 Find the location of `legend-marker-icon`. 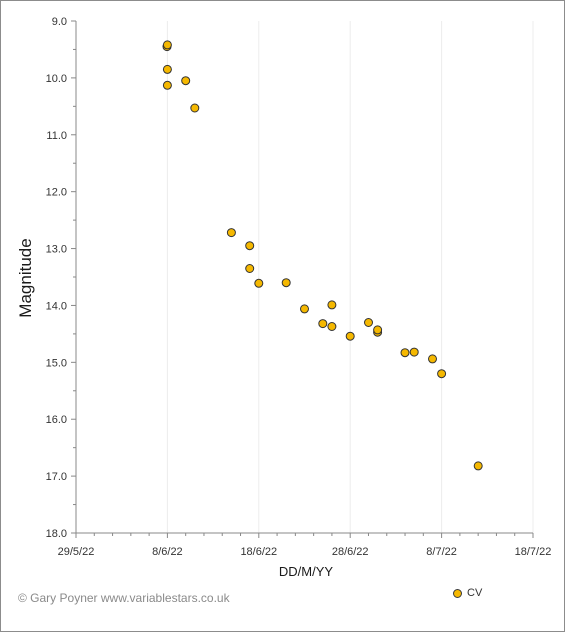

legend-marker-icon is located at coordinates (457, 593).